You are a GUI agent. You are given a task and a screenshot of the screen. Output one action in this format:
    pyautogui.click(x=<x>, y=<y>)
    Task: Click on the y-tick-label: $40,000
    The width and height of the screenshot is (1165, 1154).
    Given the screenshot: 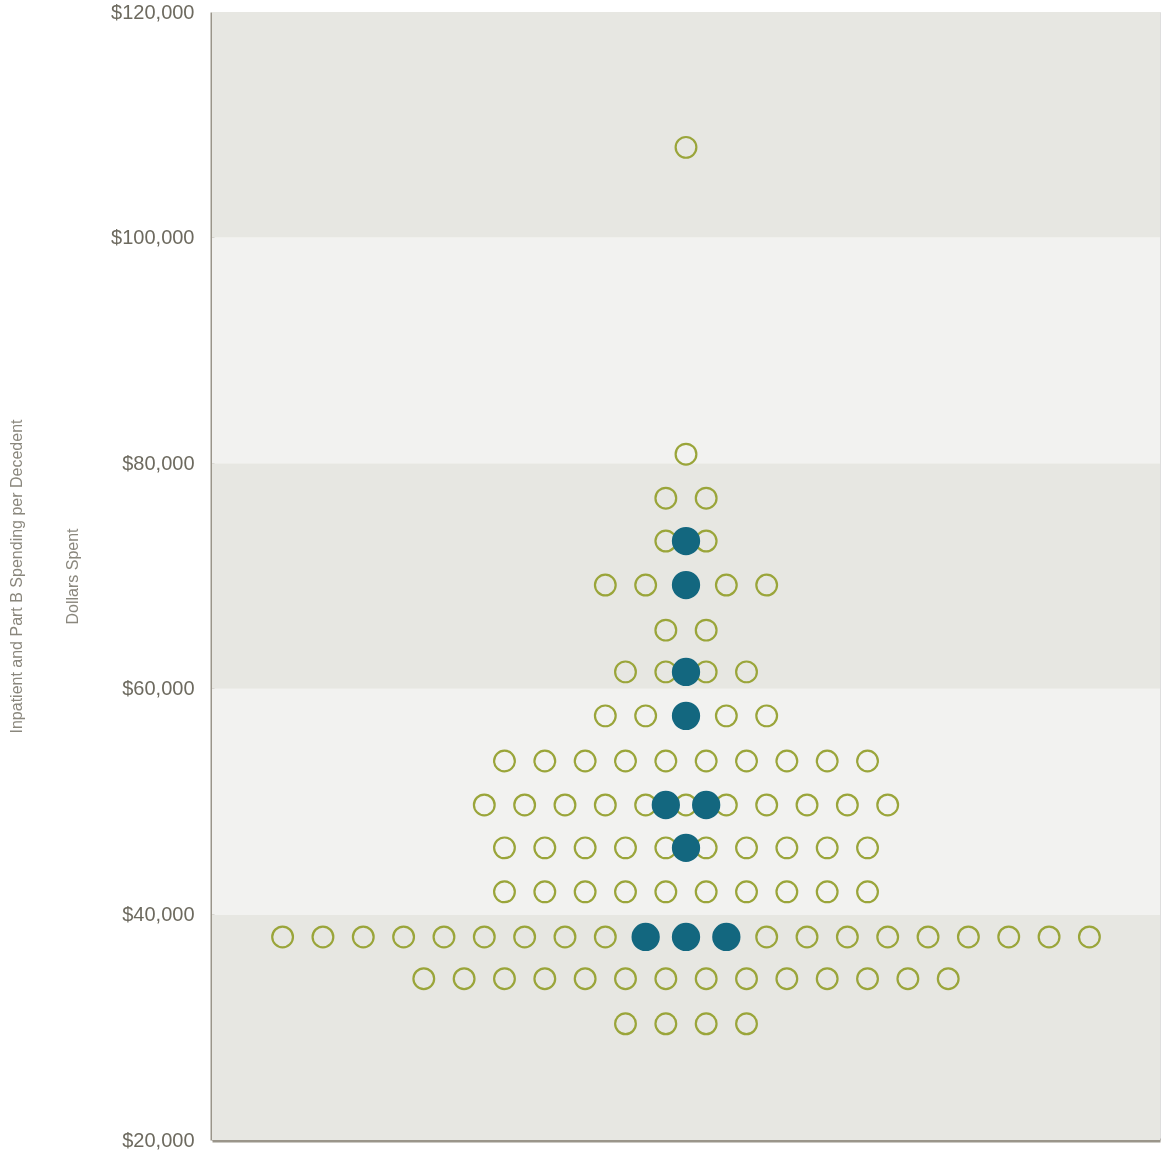 What is the action you would take?
    pyautogui.click(x=158, y=913)
    